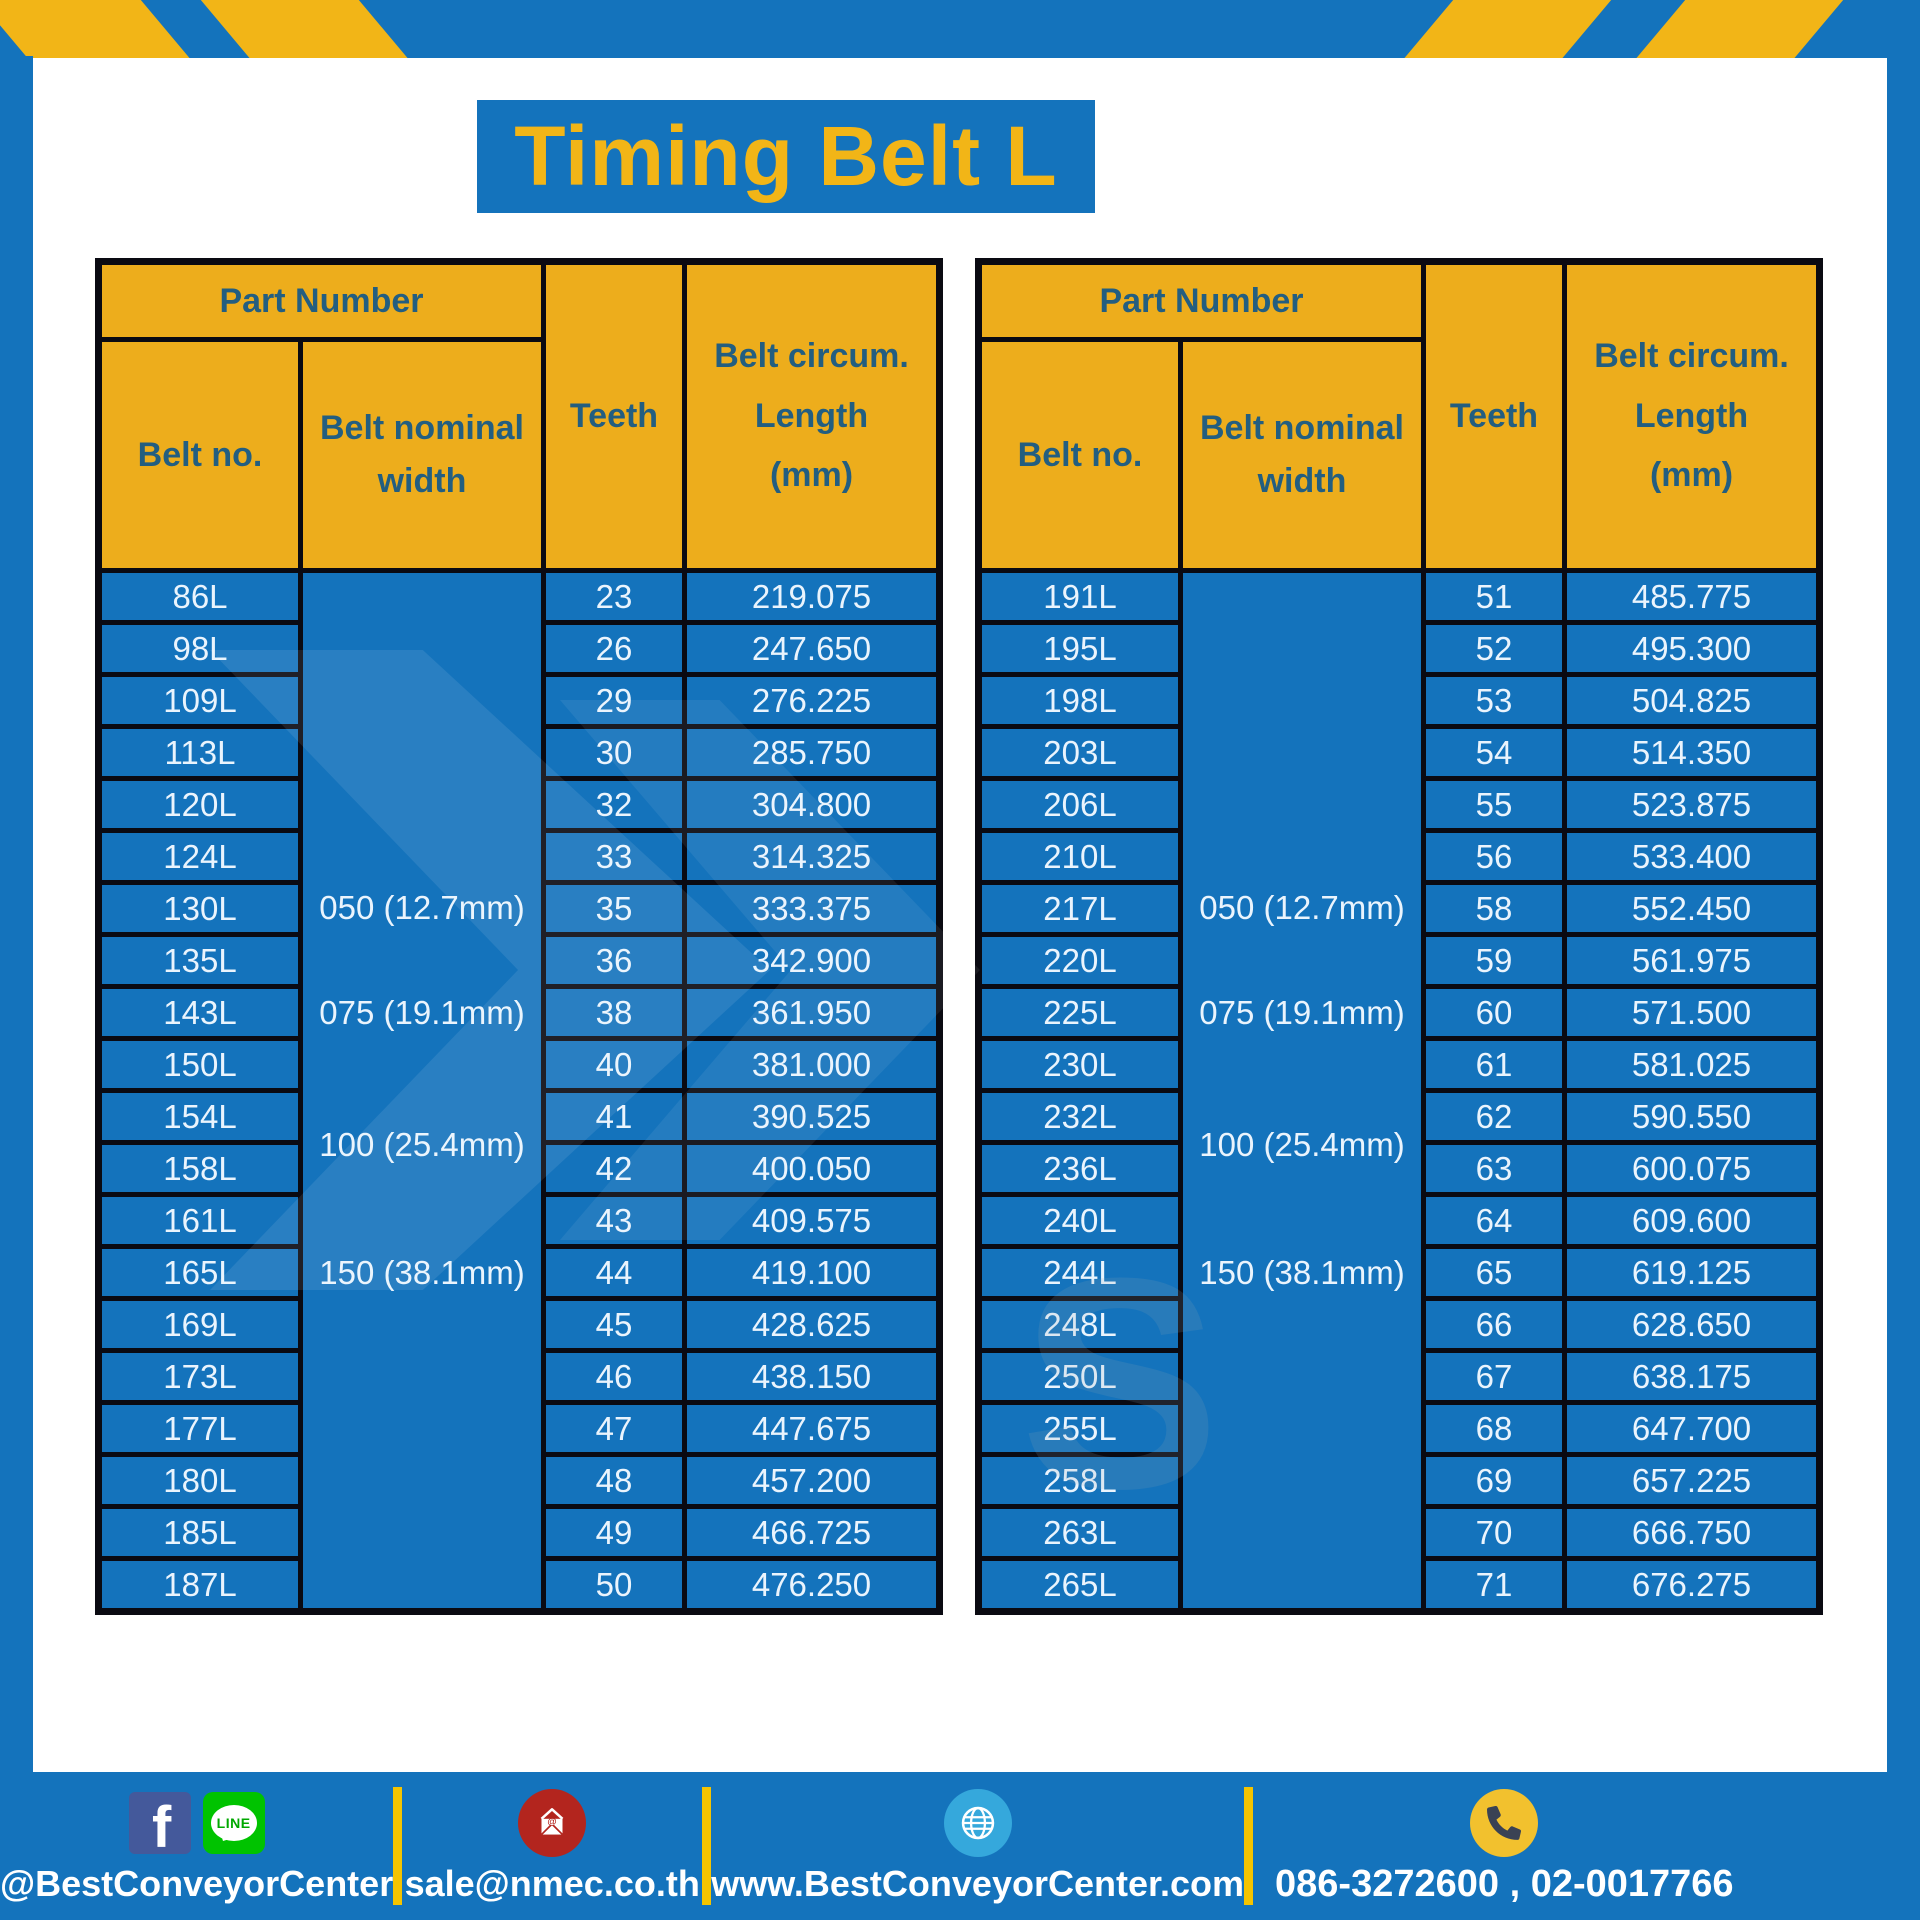  What do you see at coordinates (200, 960) in the screenshot?
I see `belt-no-cell: 135L` at bounding box center [200, 960].